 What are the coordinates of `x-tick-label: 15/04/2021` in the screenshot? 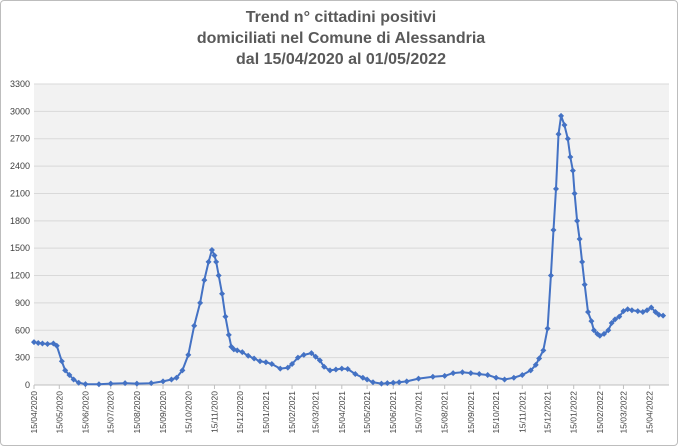 It's located at (342, 412).